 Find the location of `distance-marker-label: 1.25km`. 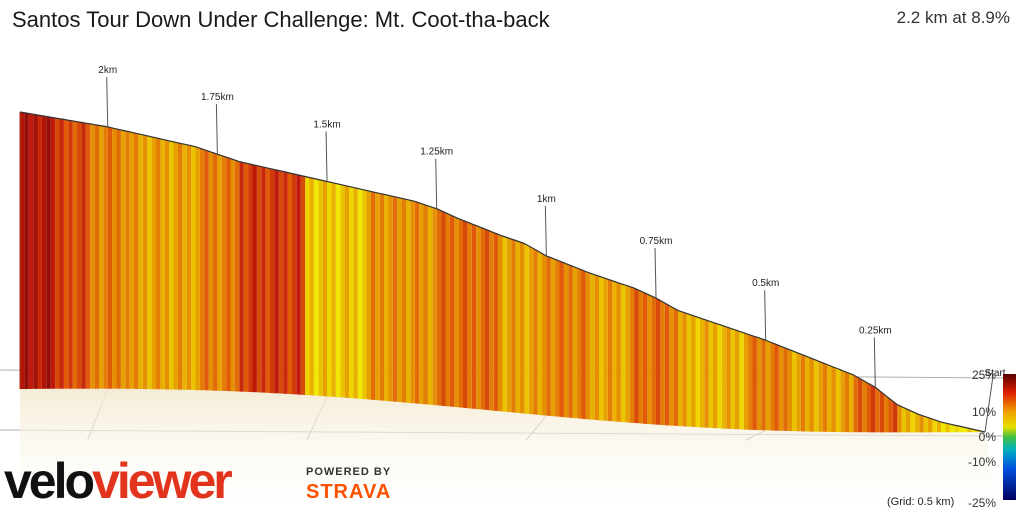

distance-marker-label: 1.25km is located at coordinates (436, 152).